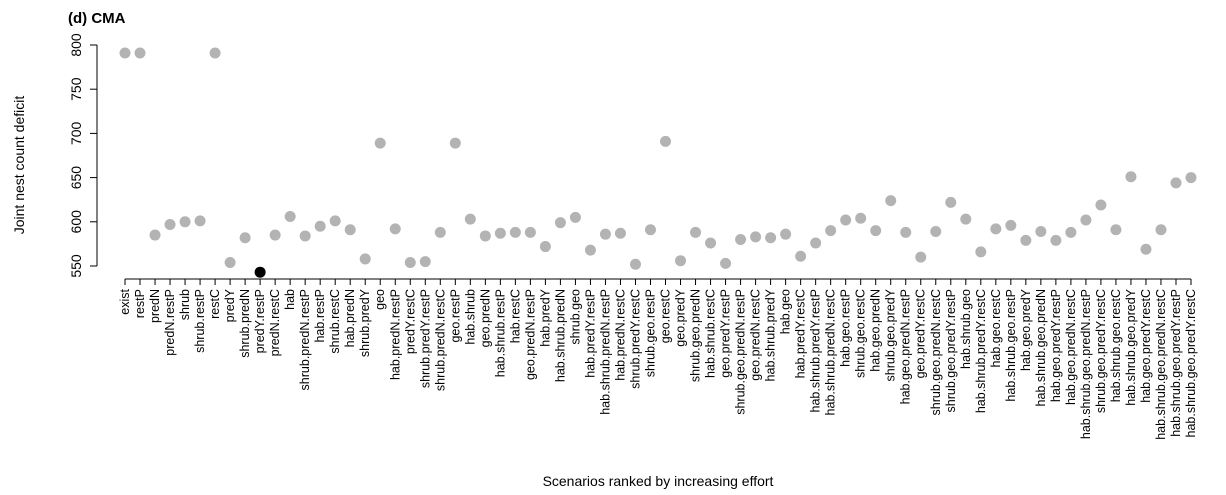 Image resolution: width=1226 pixels, height=495 pixels. I want to click on x-tick-label: hab.predN, so click(350, 318).